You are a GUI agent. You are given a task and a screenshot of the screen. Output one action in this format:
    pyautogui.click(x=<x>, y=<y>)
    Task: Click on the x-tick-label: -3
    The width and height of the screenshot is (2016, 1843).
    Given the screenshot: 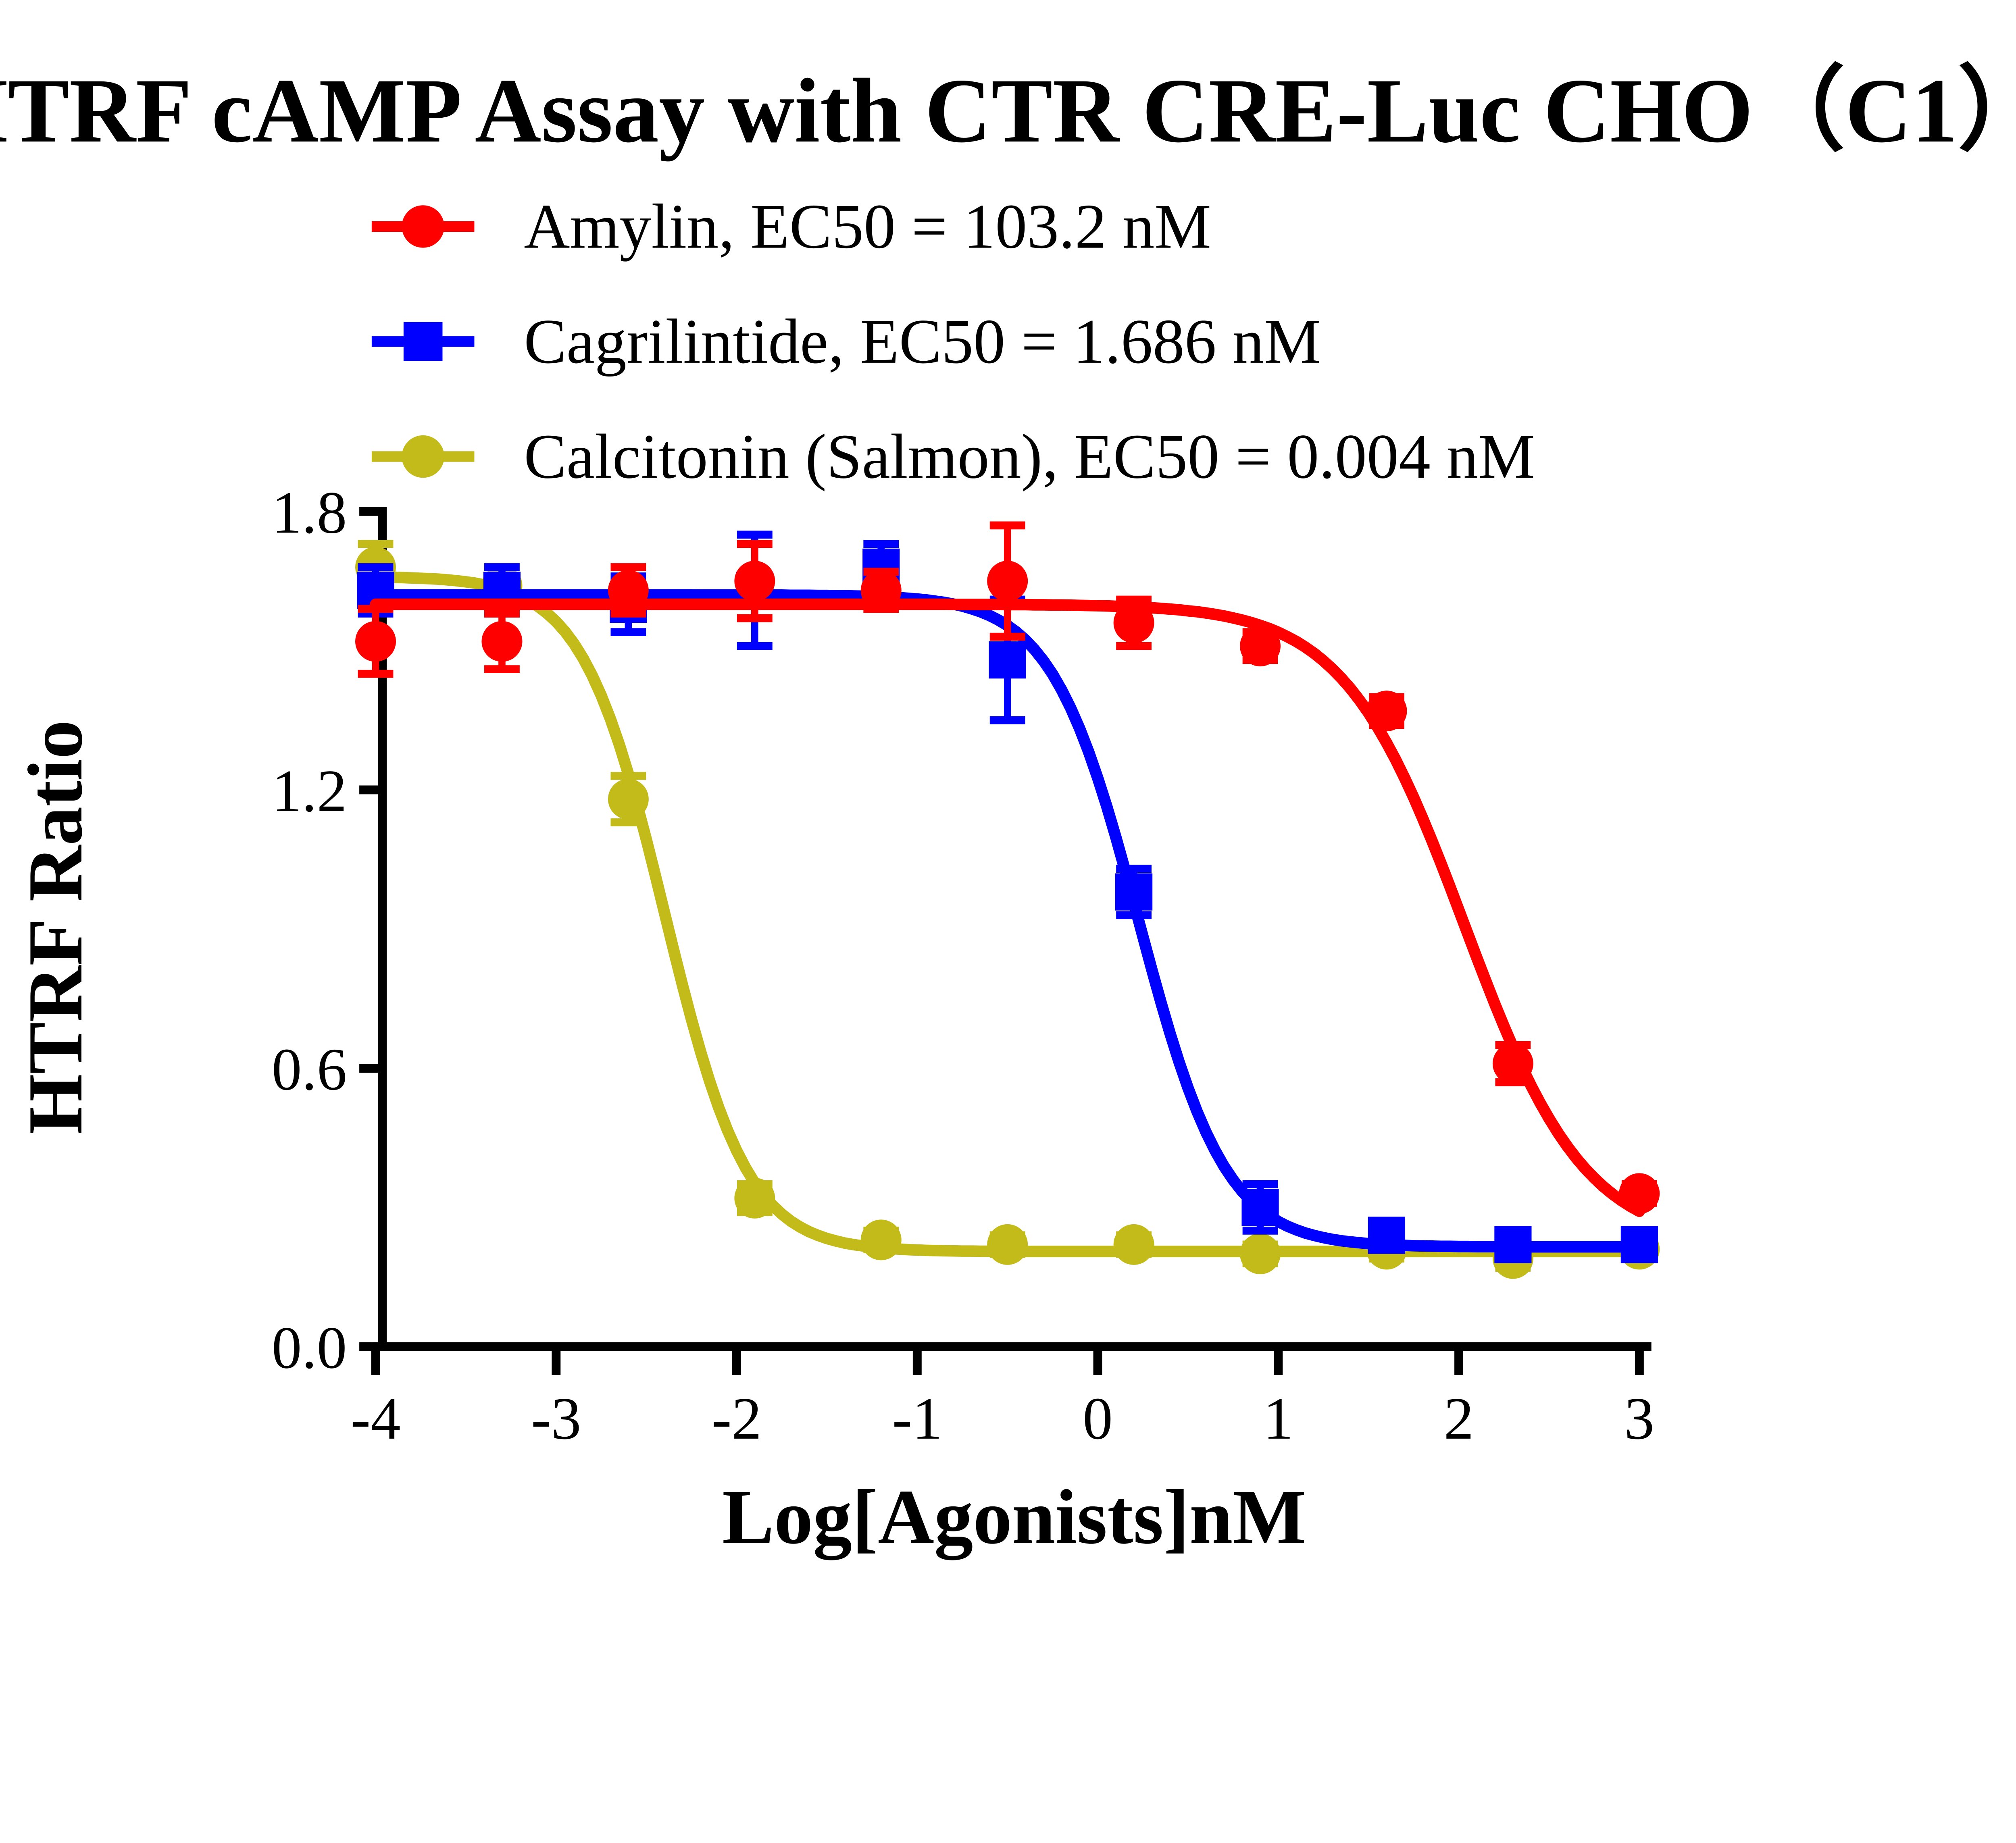 What is the action you would take?
    pyautogui.click(x=556, y=1418)
    